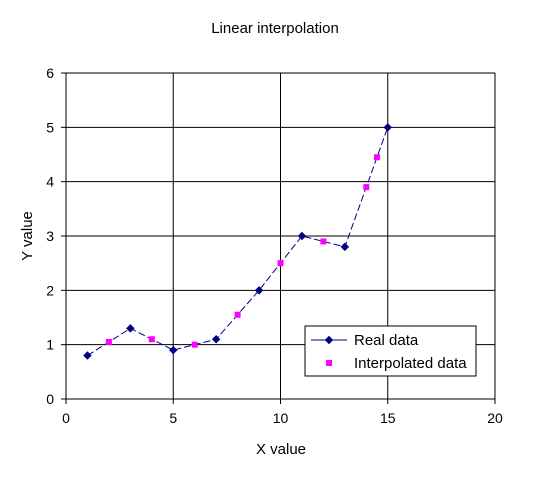  What do you see at coordinates (66, 418) in the screenshot?
I see `x-tick-label-0: 0` at bounding box center [66, 418].